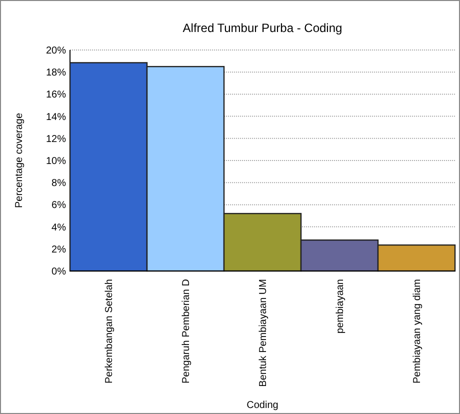  What do you see at coordinates (56, 73) in the screenshot?
I see `y-tick-label: 18%` at bounding box center [56, 73].